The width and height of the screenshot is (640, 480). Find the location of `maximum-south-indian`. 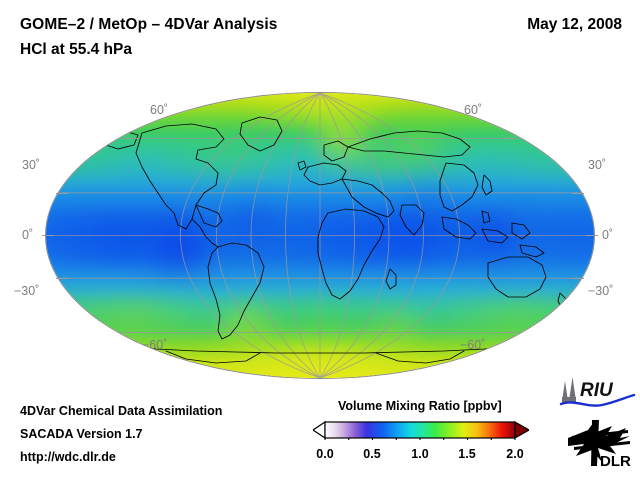

maximum-south-indian is located at coordinates (396, 329).